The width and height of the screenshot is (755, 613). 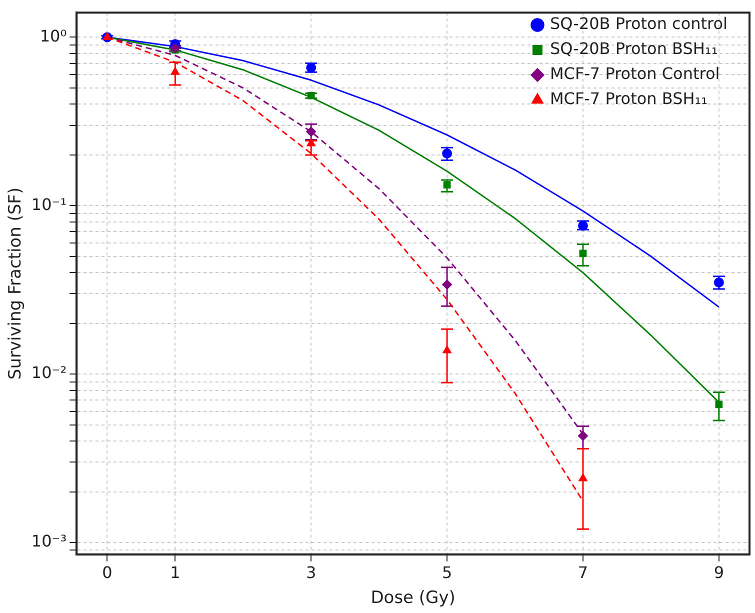 What do you see at coordinates (53, 36) in the screenshot?
I see `y-tick-label: 10⁰` at bounding box center [53, 36].